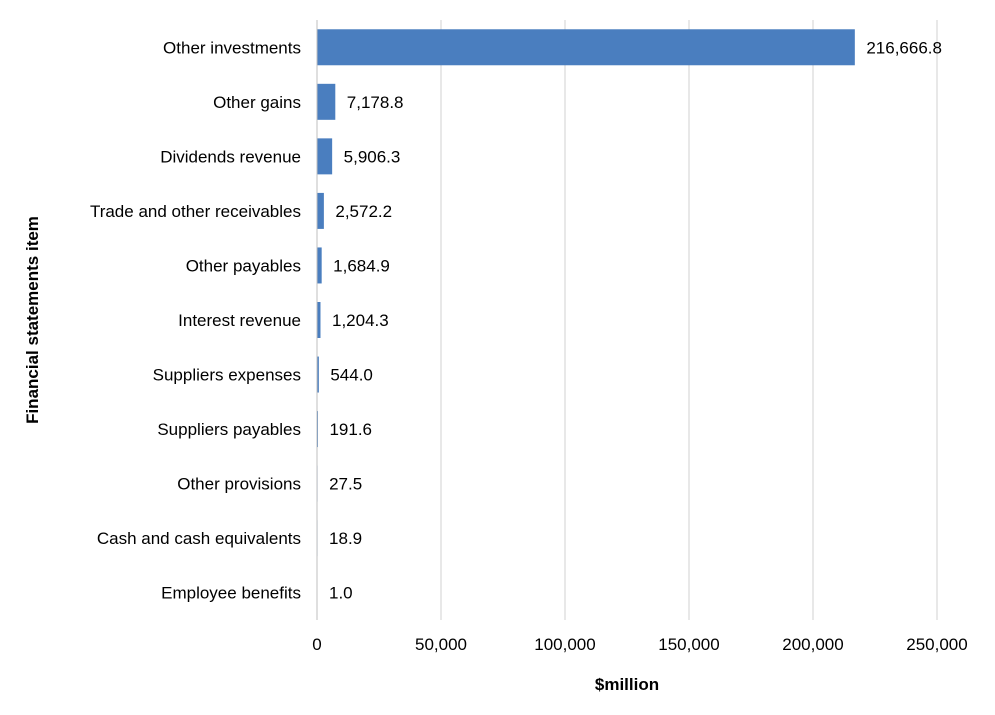 This screenshot has height=715, width=995. Describe the element at coordinates (345, 538) in the screenshot. I see `data-label: 18.9` at that location.